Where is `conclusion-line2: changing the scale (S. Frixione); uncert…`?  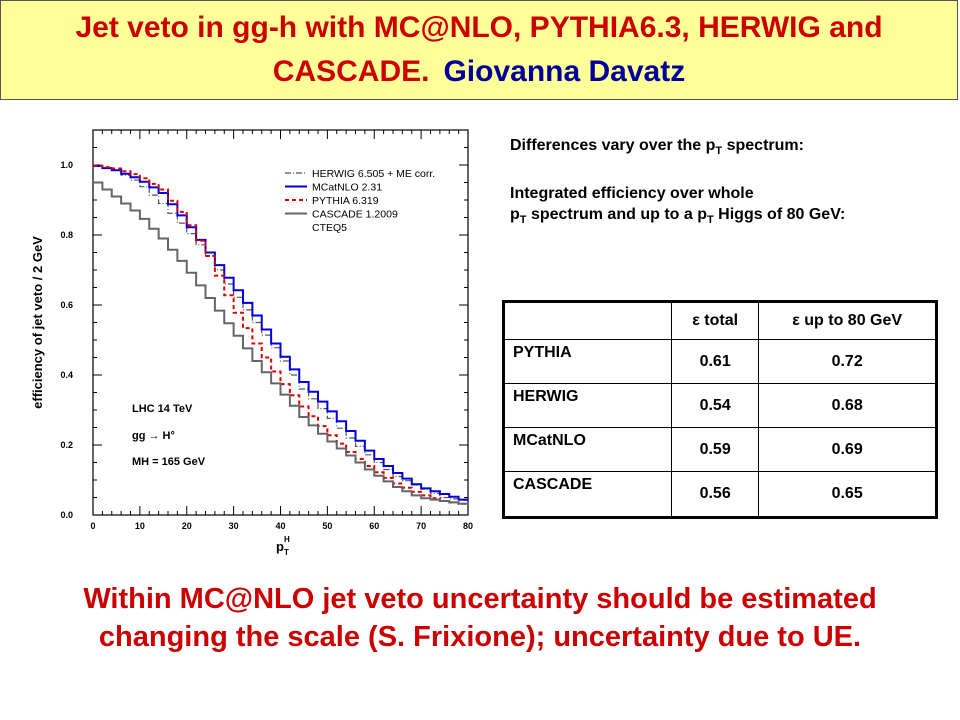 conclusion-line2: changing the scale (S. Frixione); uncert… is located at coordinates (480, 637).